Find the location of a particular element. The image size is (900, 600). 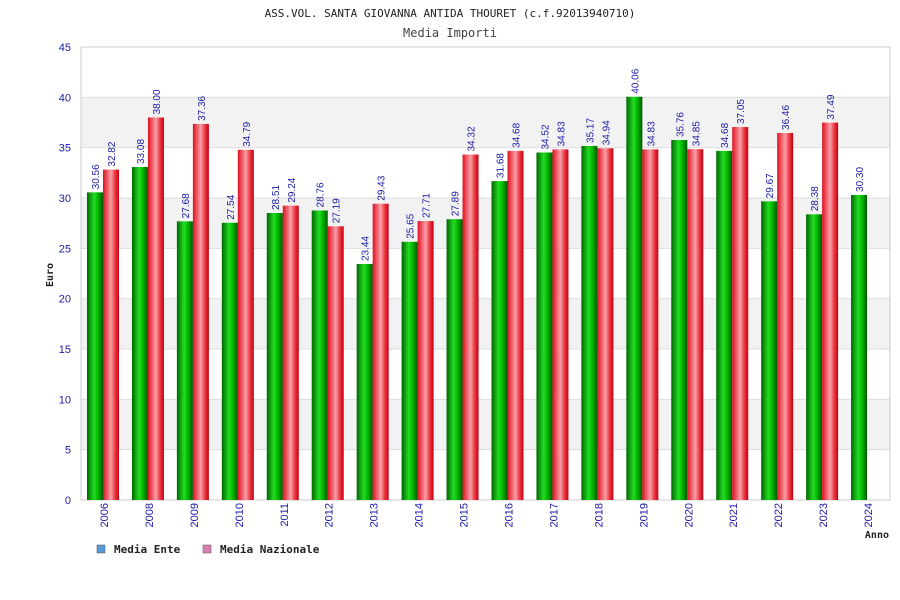

data-label: 37.36 is located at coordinates (202, 107).